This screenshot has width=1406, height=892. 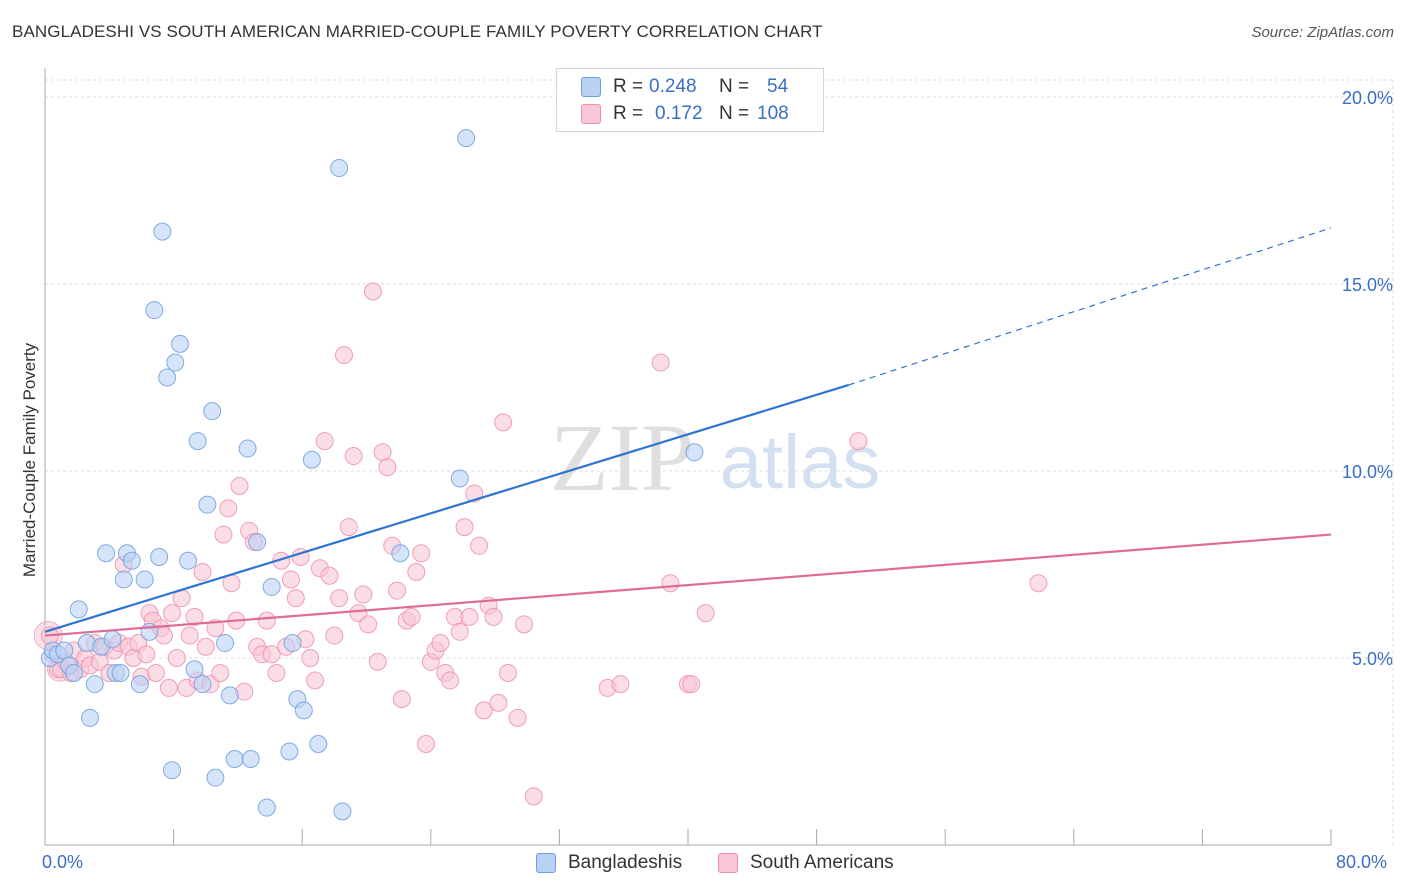 What do you see at coordinates (673, 86) in the screenshot?
I see `r-value: 0.248` at bounding box center [673, 86].